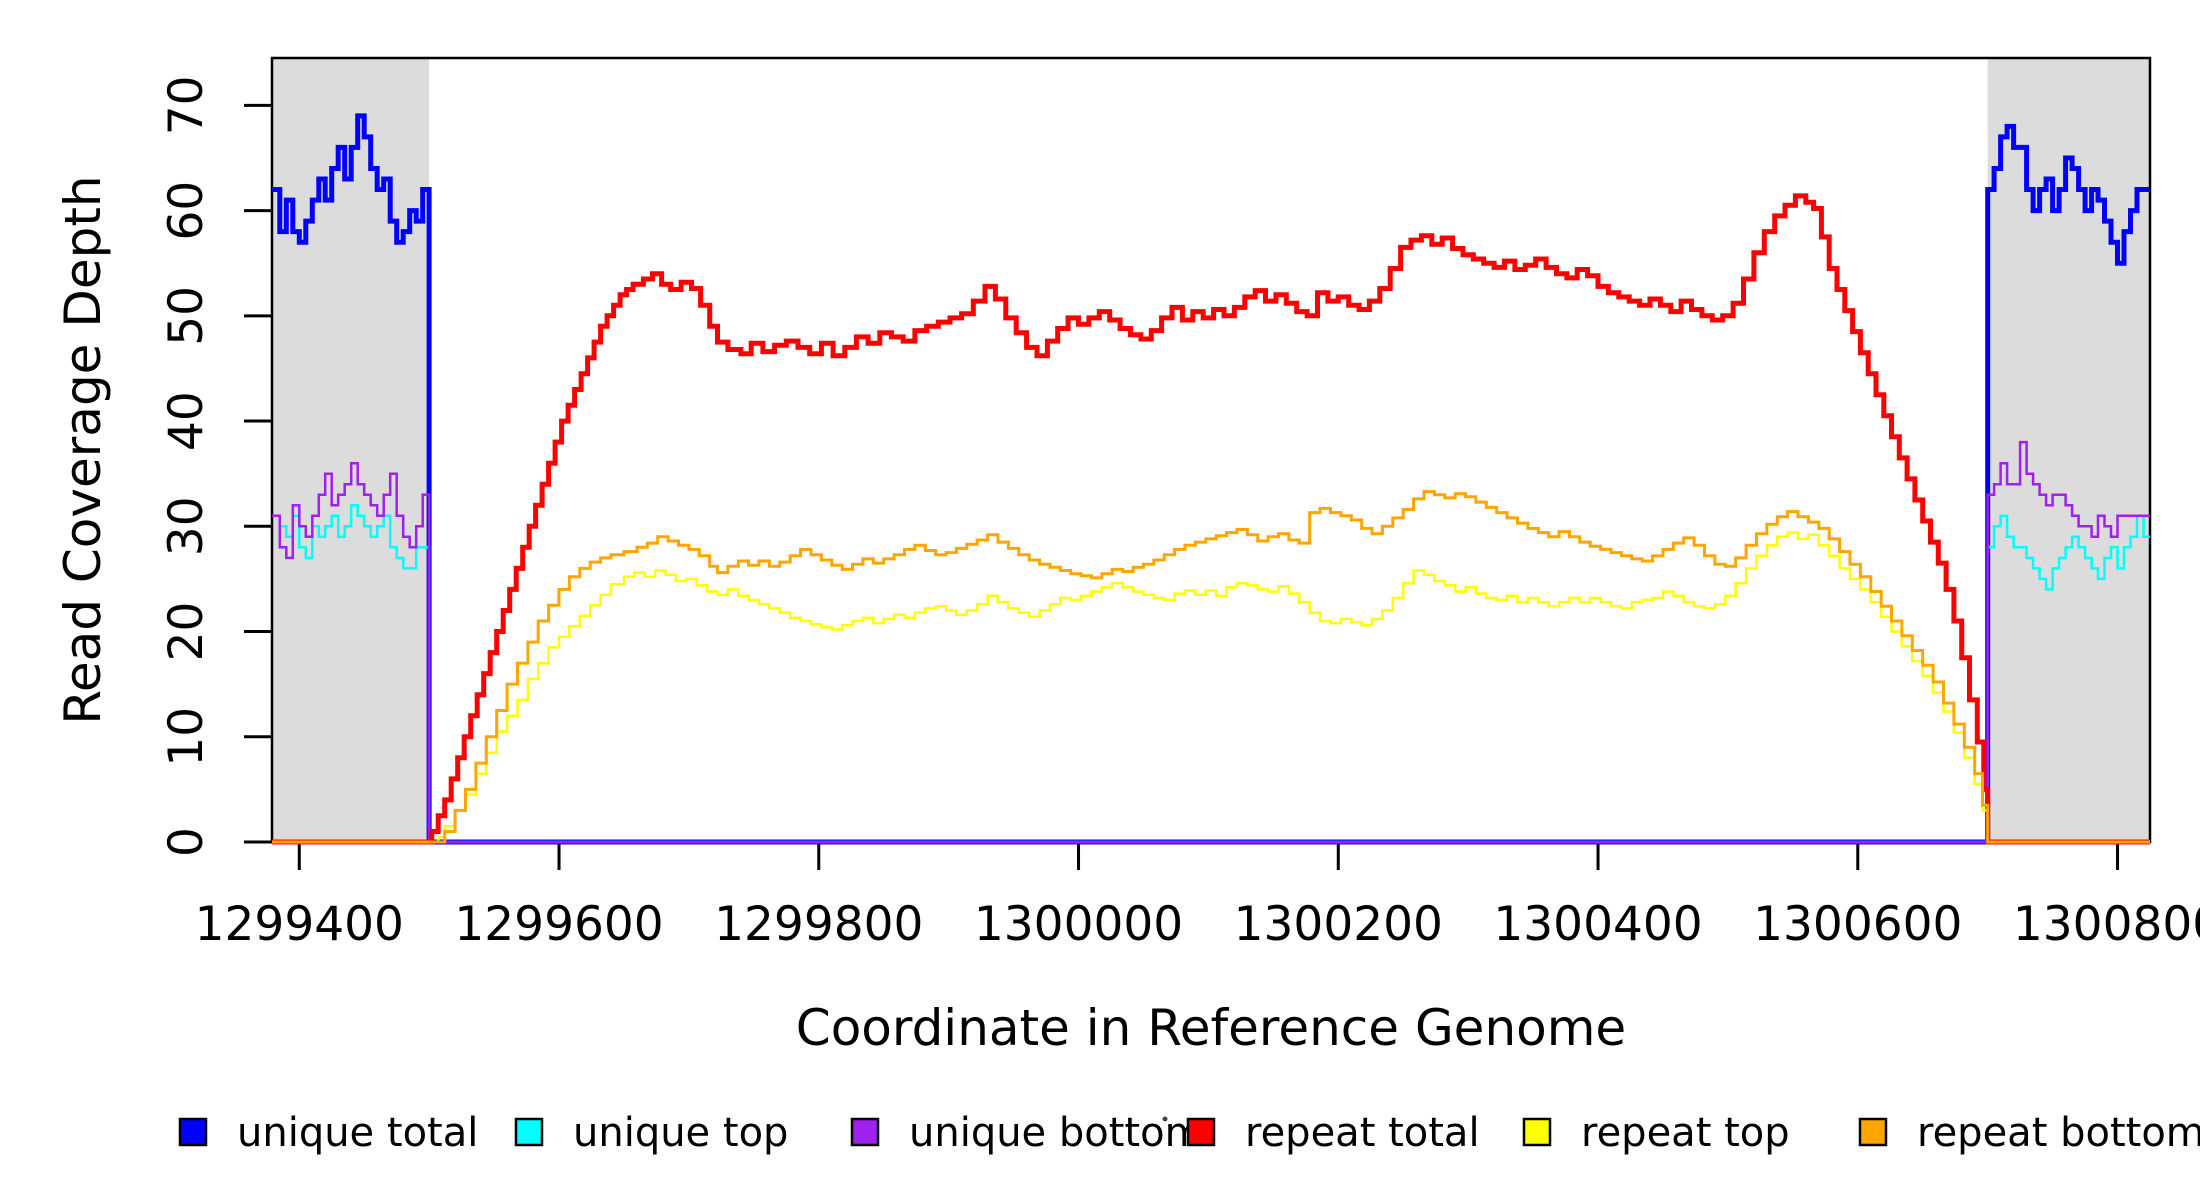 Image resolution: width=2200 pixels, height=1200 pixels. I want to click on y-tick-label: 10, so click(186, 737).